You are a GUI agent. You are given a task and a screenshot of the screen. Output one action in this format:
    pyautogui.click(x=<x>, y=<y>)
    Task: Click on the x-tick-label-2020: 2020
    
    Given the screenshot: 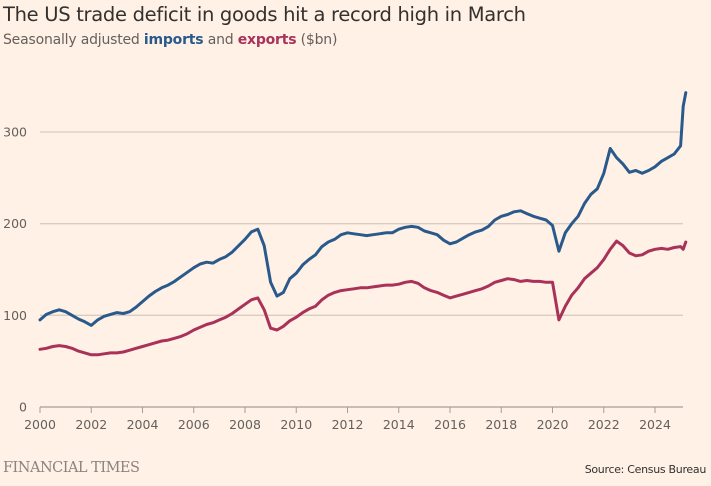 What is the action you would take?
    pyautogui.click(x=553, y=424)
    